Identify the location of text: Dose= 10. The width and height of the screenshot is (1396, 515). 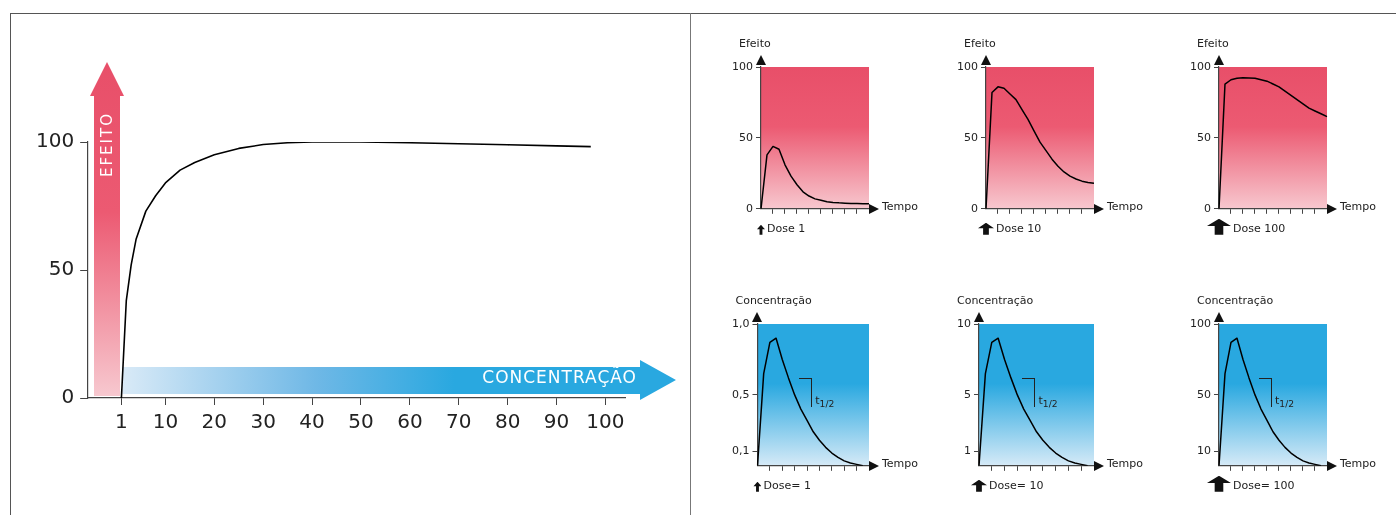
(1016, 485).